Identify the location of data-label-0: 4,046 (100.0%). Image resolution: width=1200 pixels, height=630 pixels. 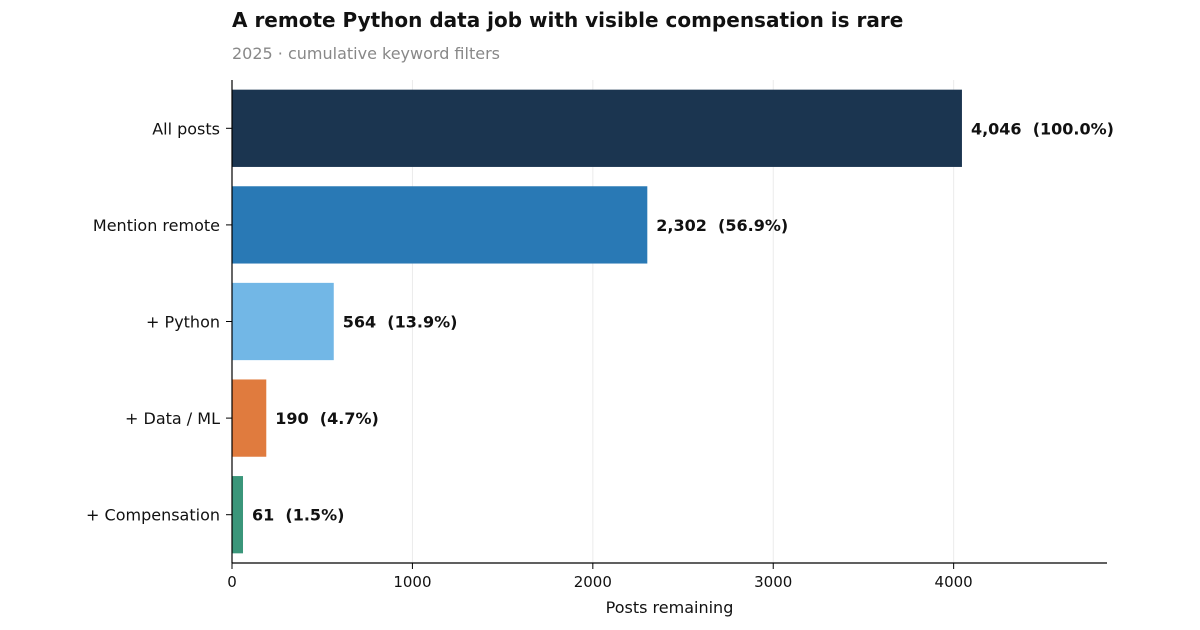
(1042, 128).